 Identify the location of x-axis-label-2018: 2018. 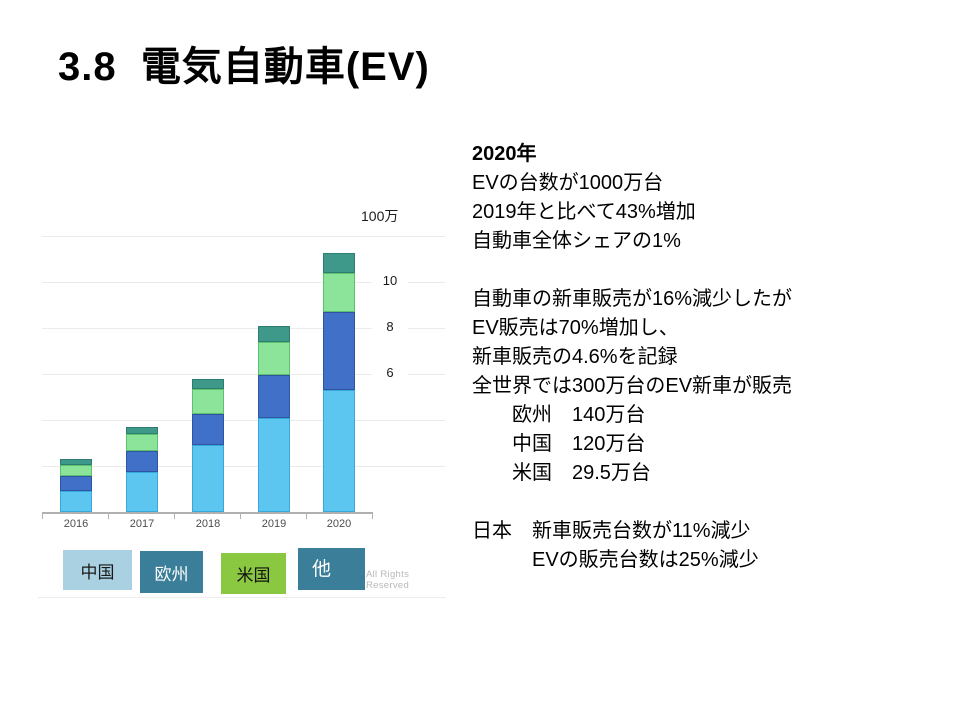
(208, 524).